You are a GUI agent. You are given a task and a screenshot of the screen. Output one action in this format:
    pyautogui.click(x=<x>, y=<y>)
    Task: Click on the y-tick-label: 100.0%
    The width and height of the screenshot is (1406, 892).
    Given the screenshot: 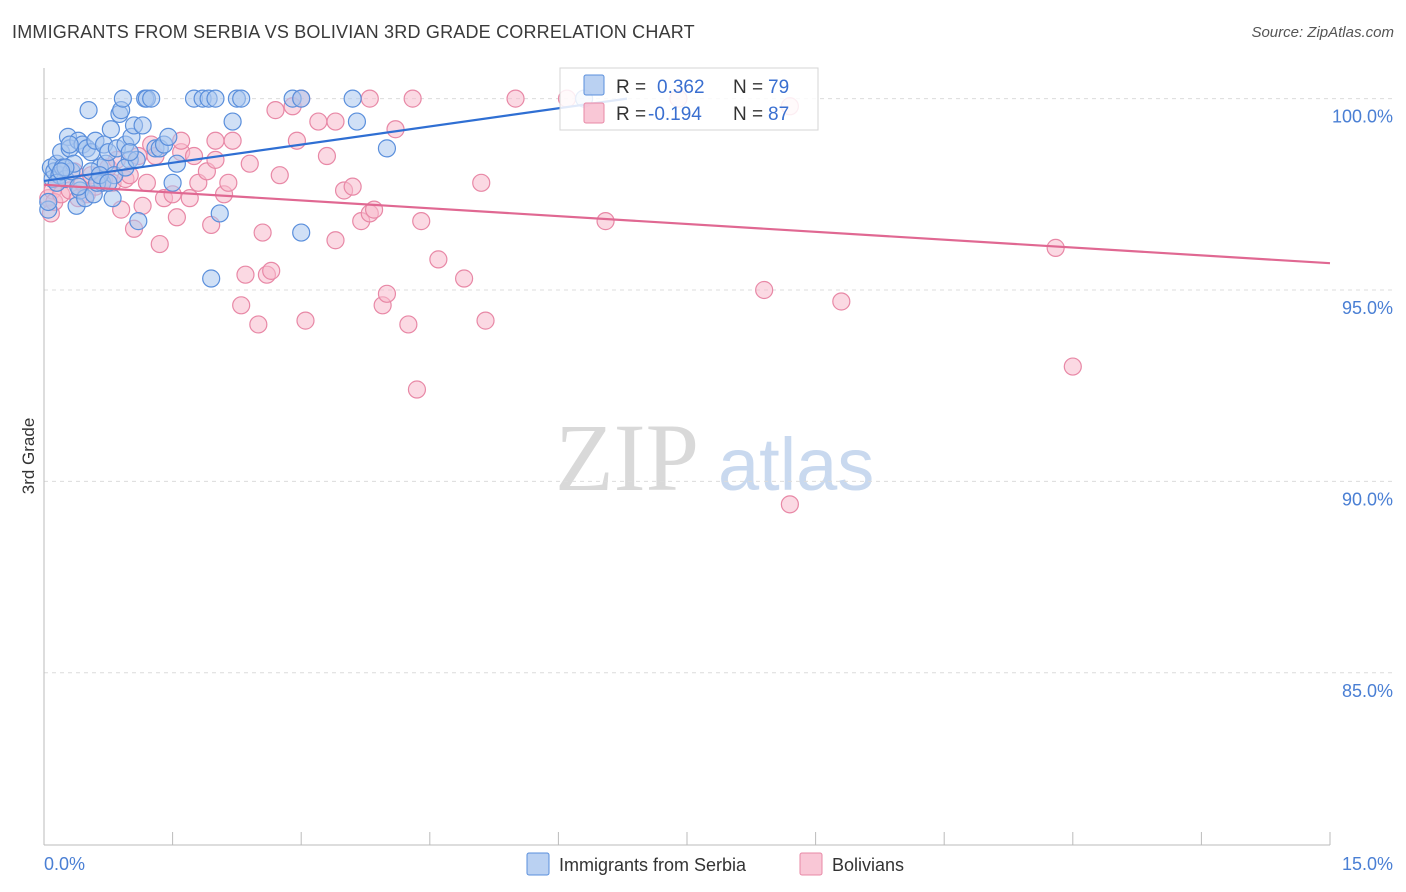 What is the action you would take?
    pyautogui.click(x=1362, y=117)
    